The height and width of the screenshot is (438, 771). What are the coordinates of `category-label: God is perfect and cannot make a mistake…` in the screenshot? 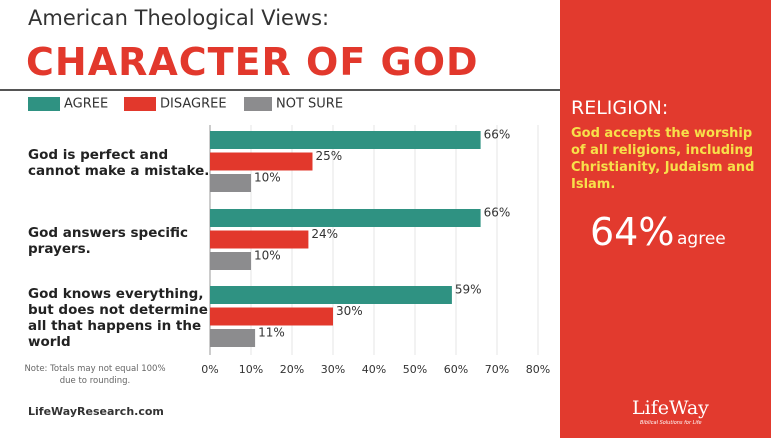 It's located at (119, 163).